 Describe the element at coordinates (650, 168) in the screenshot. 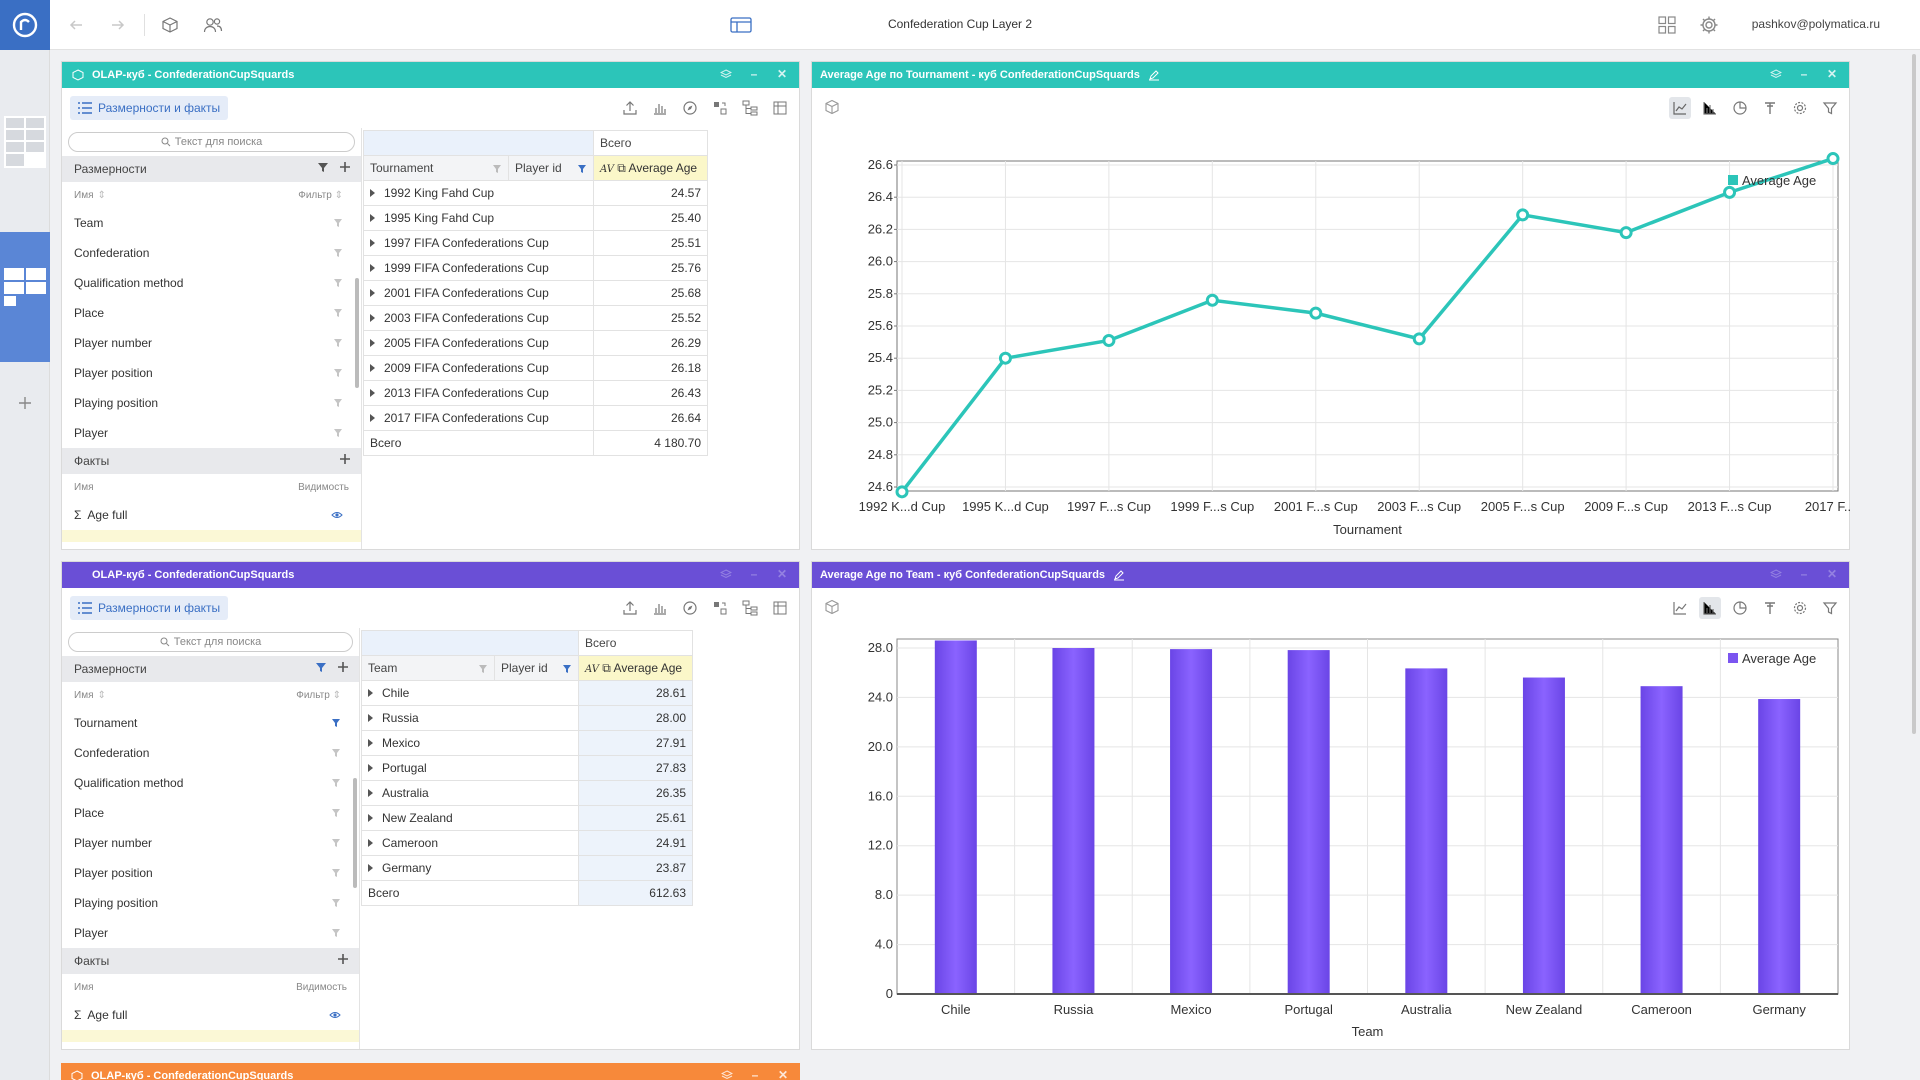

I see `measure-header: AV ⧉ Average Age` at that location.